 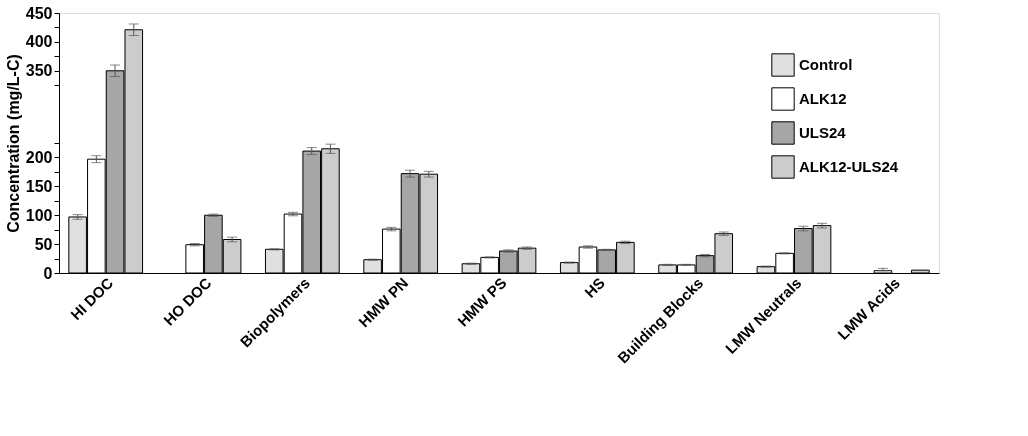 What do you see at coordinates (849, 166) in the screenshot?
I see `legend-label: ALK12-ULS24` at bounding box center [849, 166].